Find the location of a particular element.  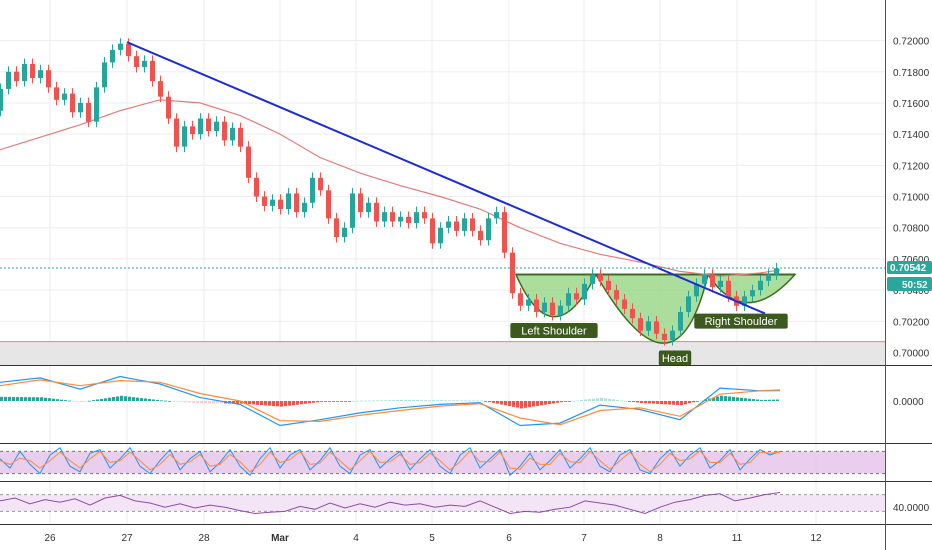

price-tick-label: 0.71800 is located at coordinates (911, 73).